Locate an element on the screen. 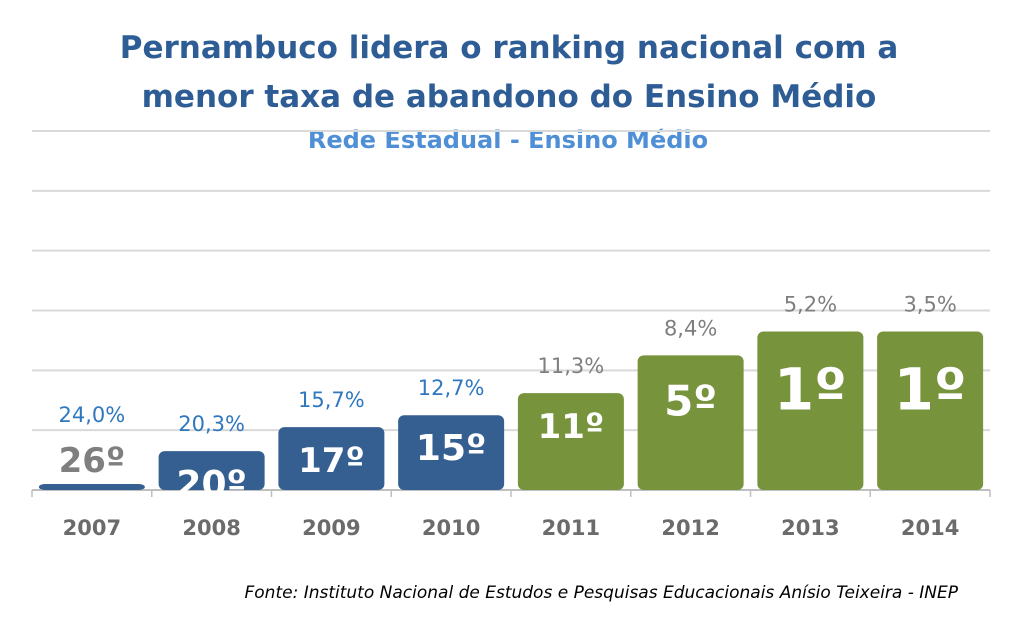 This screenshot has height=622, width=1018. year-label-2007: 2007 is located at coordinates (92, 528).